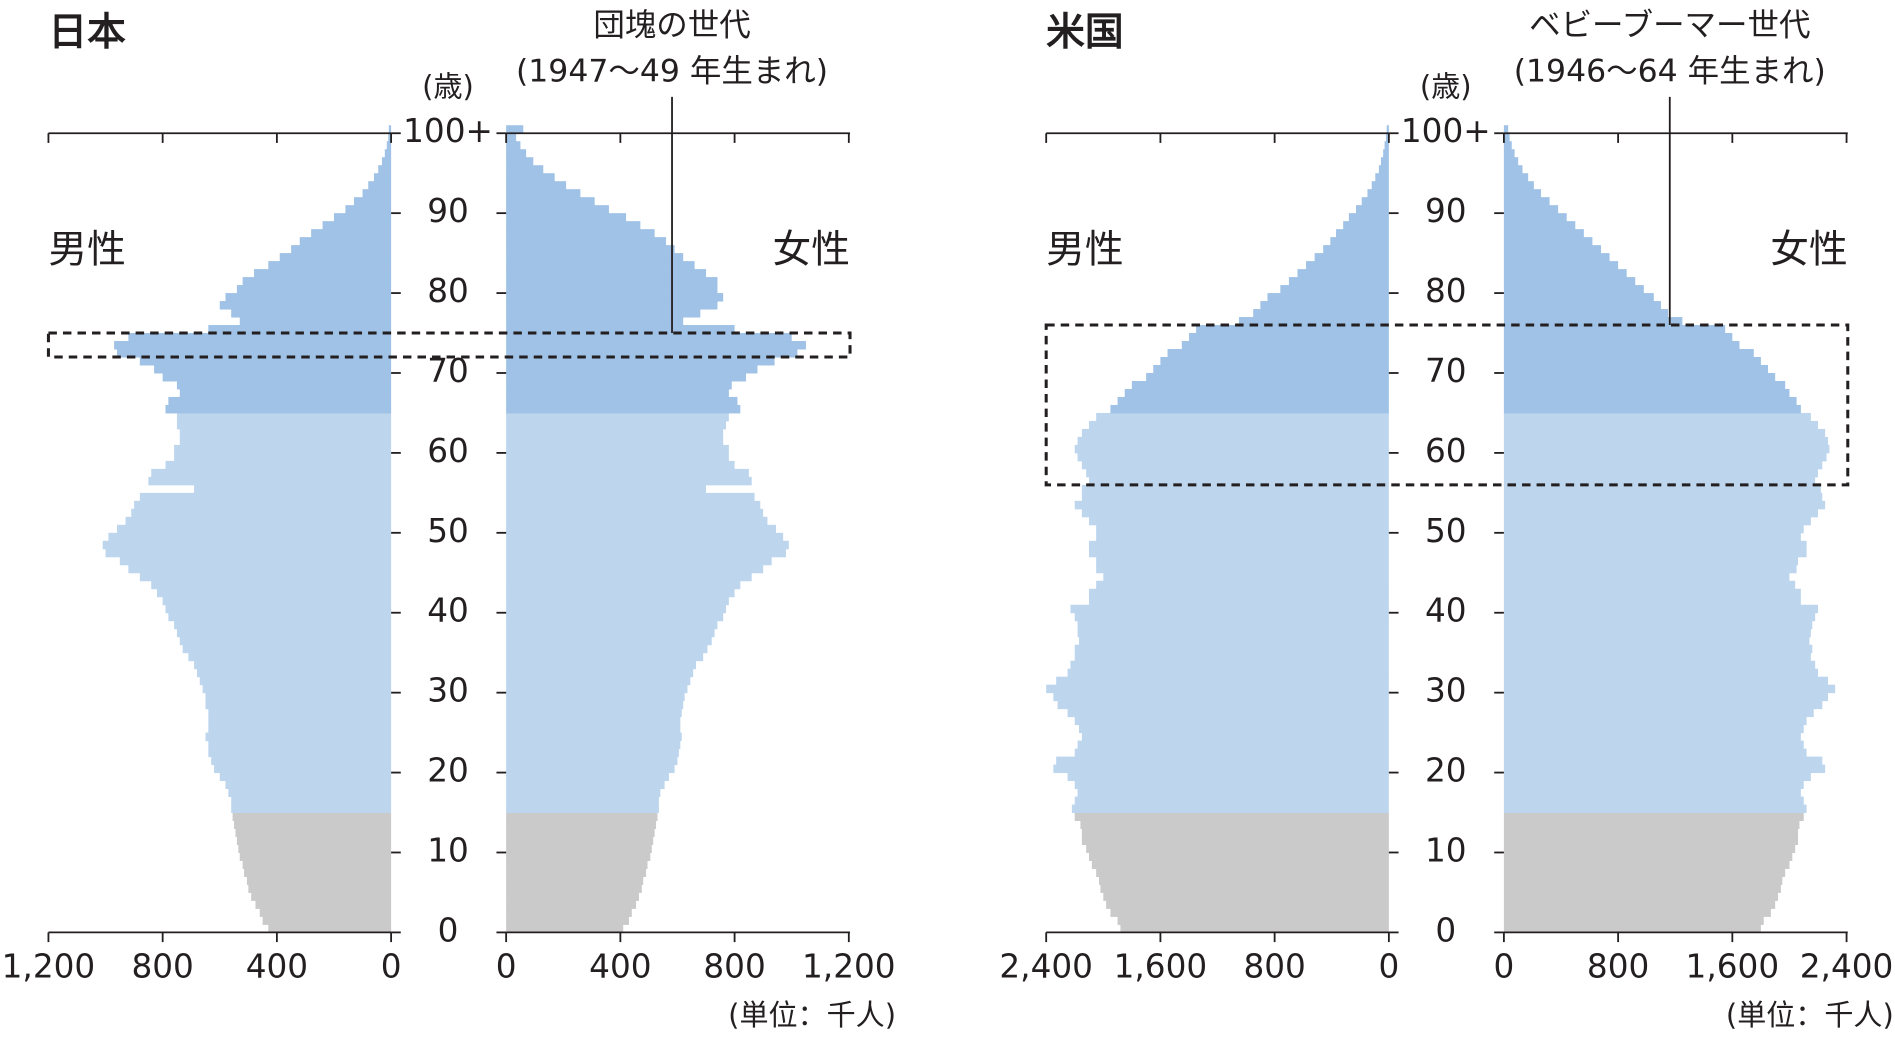  Describe the element at coordinates (1446, 131) in the screenshot. I see `y-tick-label: 100+` at that location.